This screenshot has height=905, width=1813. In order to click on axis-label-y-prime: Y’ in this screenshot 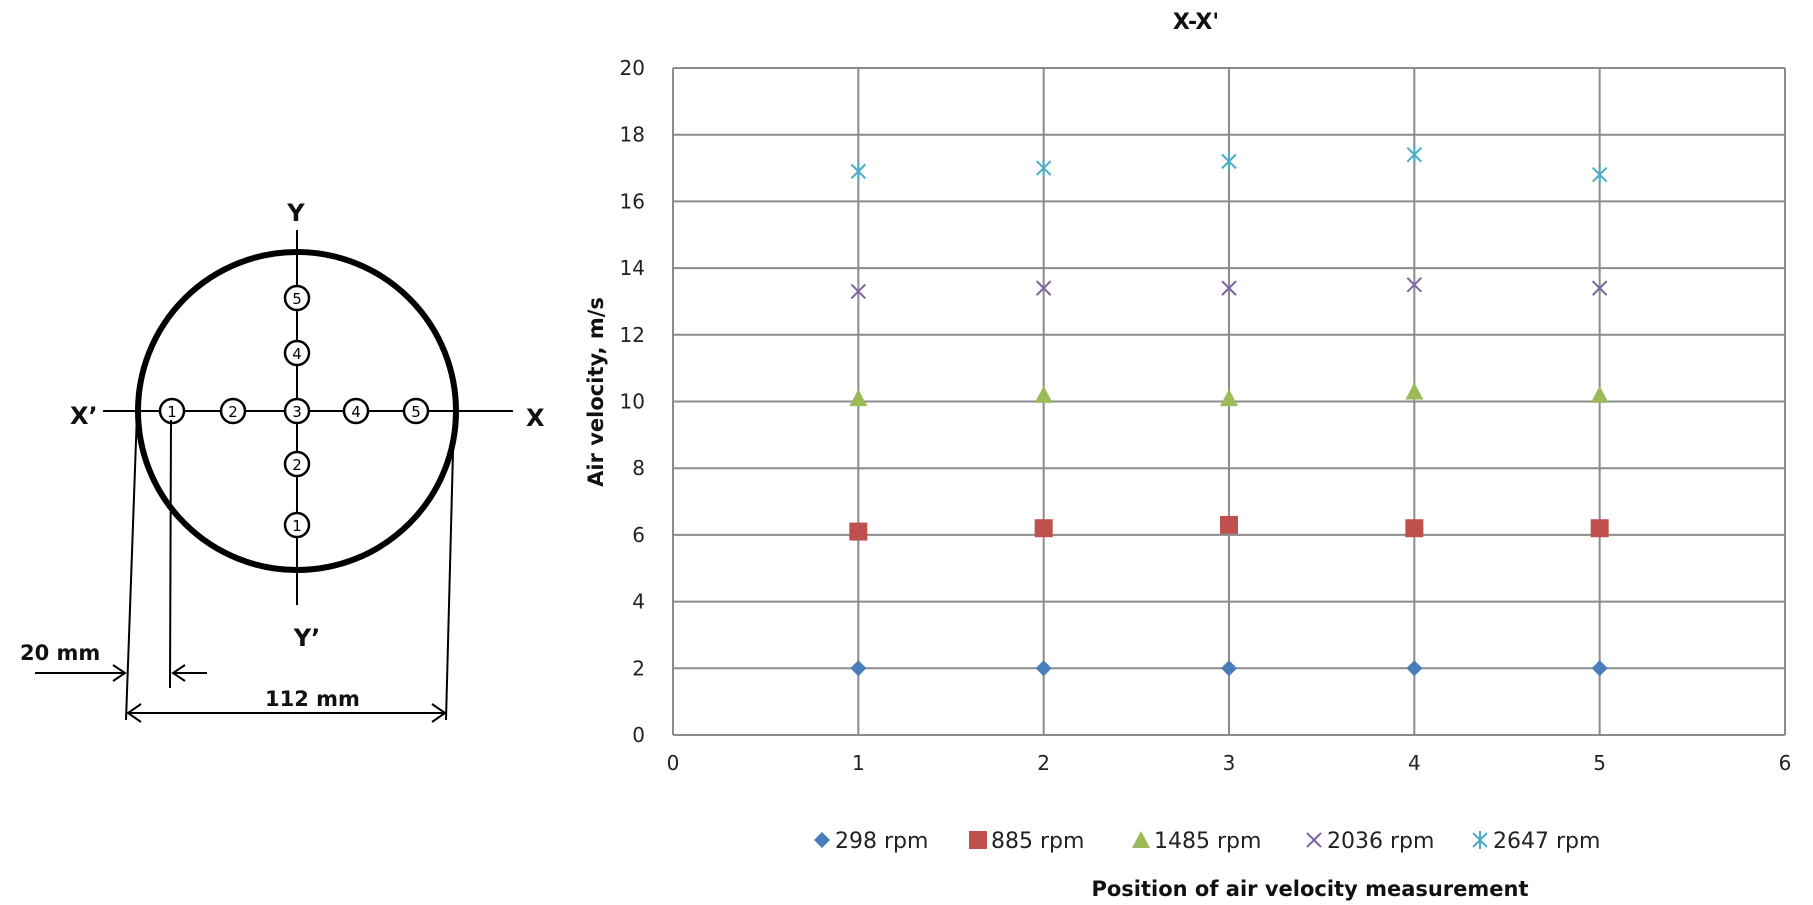, I will do `click(307, 638)`.